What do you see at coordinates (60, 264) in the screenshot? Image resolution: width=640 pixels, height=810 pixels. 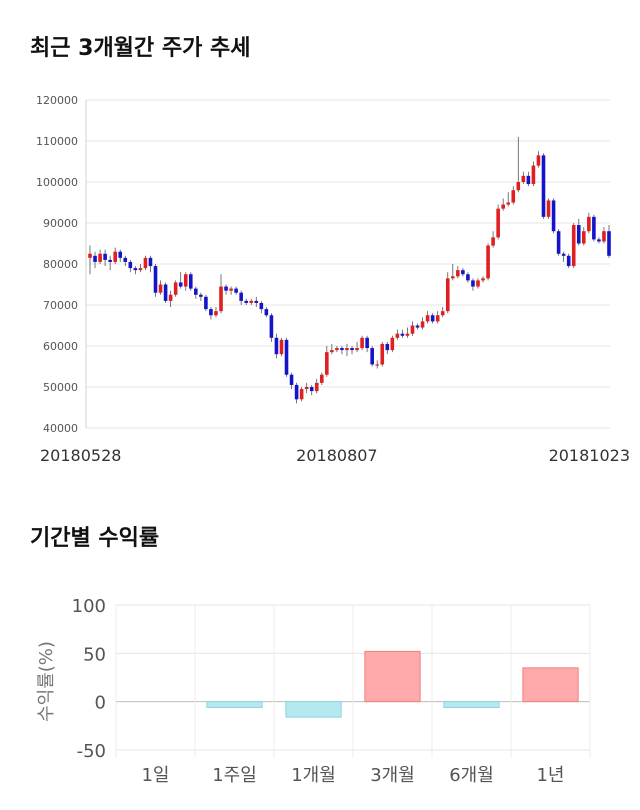 I see `y-tick-label: 80000` at bounding box center [60, 264].